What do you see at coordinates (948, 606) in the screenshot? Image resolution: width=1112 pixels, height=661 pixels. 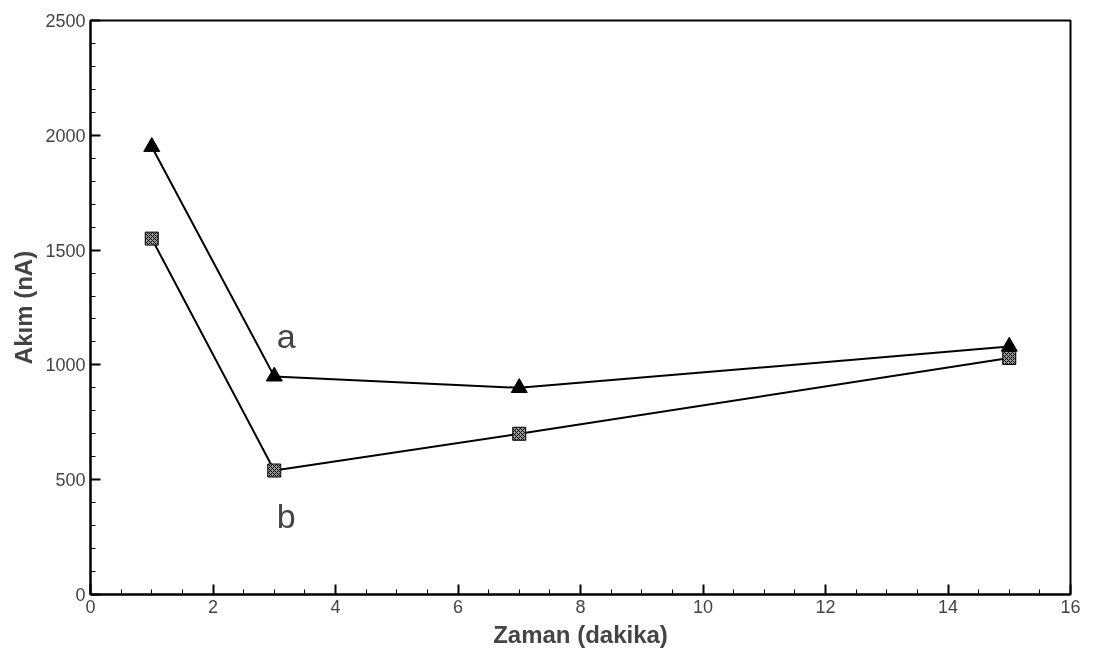 I see `x-tick-label: 14` at bounding box center [948, 606].